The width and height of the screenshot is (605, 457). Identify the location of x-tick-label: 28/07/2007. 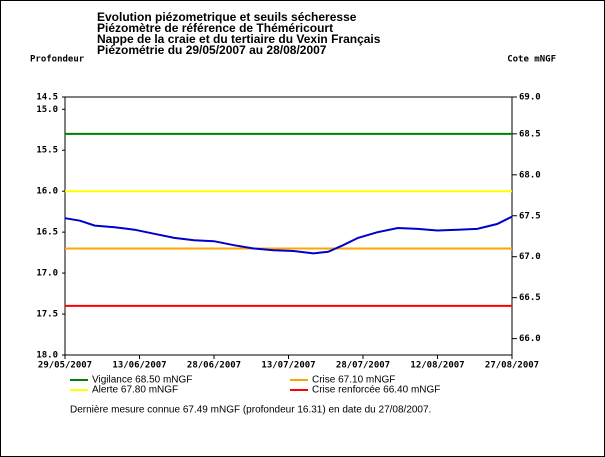
(363, 366).